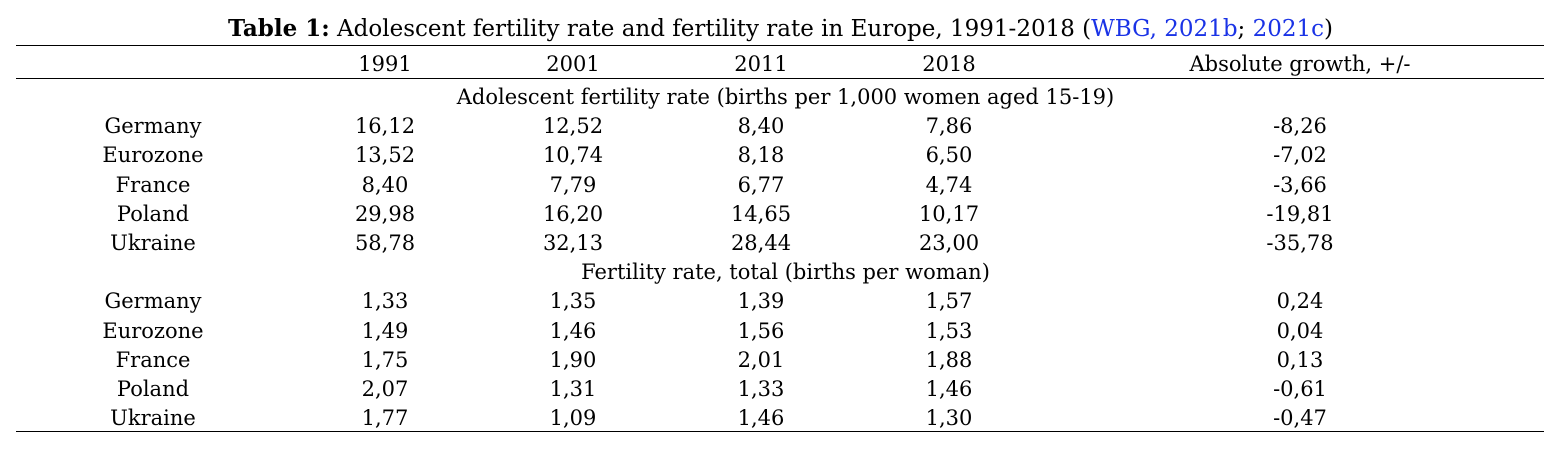  Describe the element at coordinates (761, 213) in the screenshot. I see `value-2011-cell: 14,65` at that location.